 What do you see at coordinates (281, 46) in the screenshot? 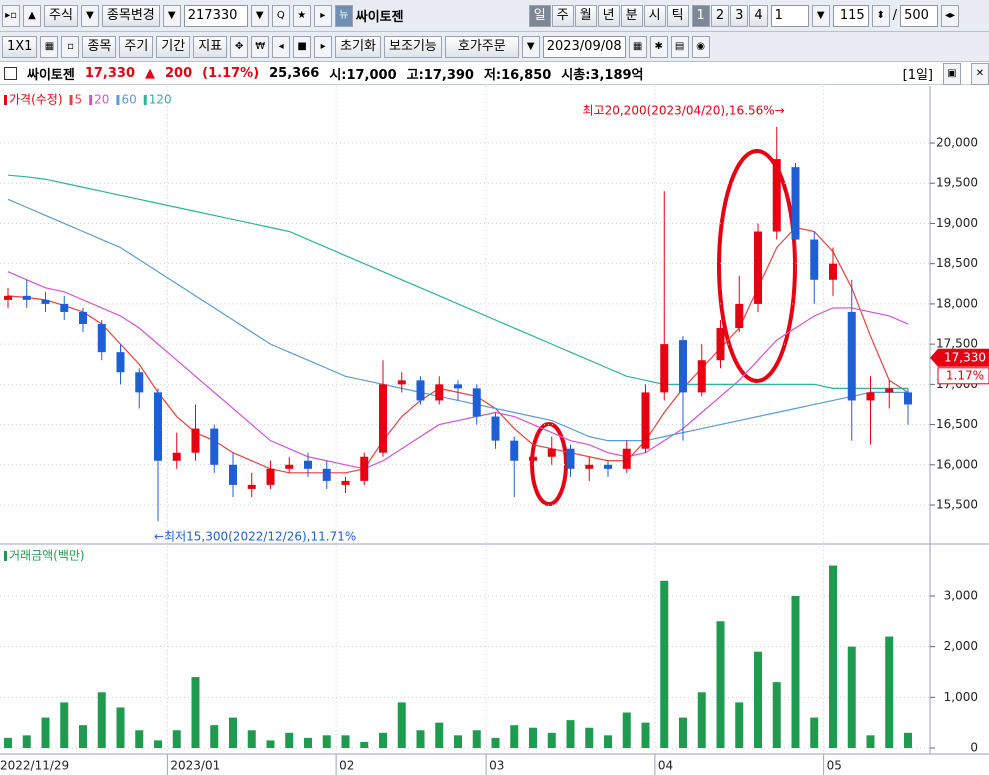
I see `prev: ◂` at bounding box center [281, 46].